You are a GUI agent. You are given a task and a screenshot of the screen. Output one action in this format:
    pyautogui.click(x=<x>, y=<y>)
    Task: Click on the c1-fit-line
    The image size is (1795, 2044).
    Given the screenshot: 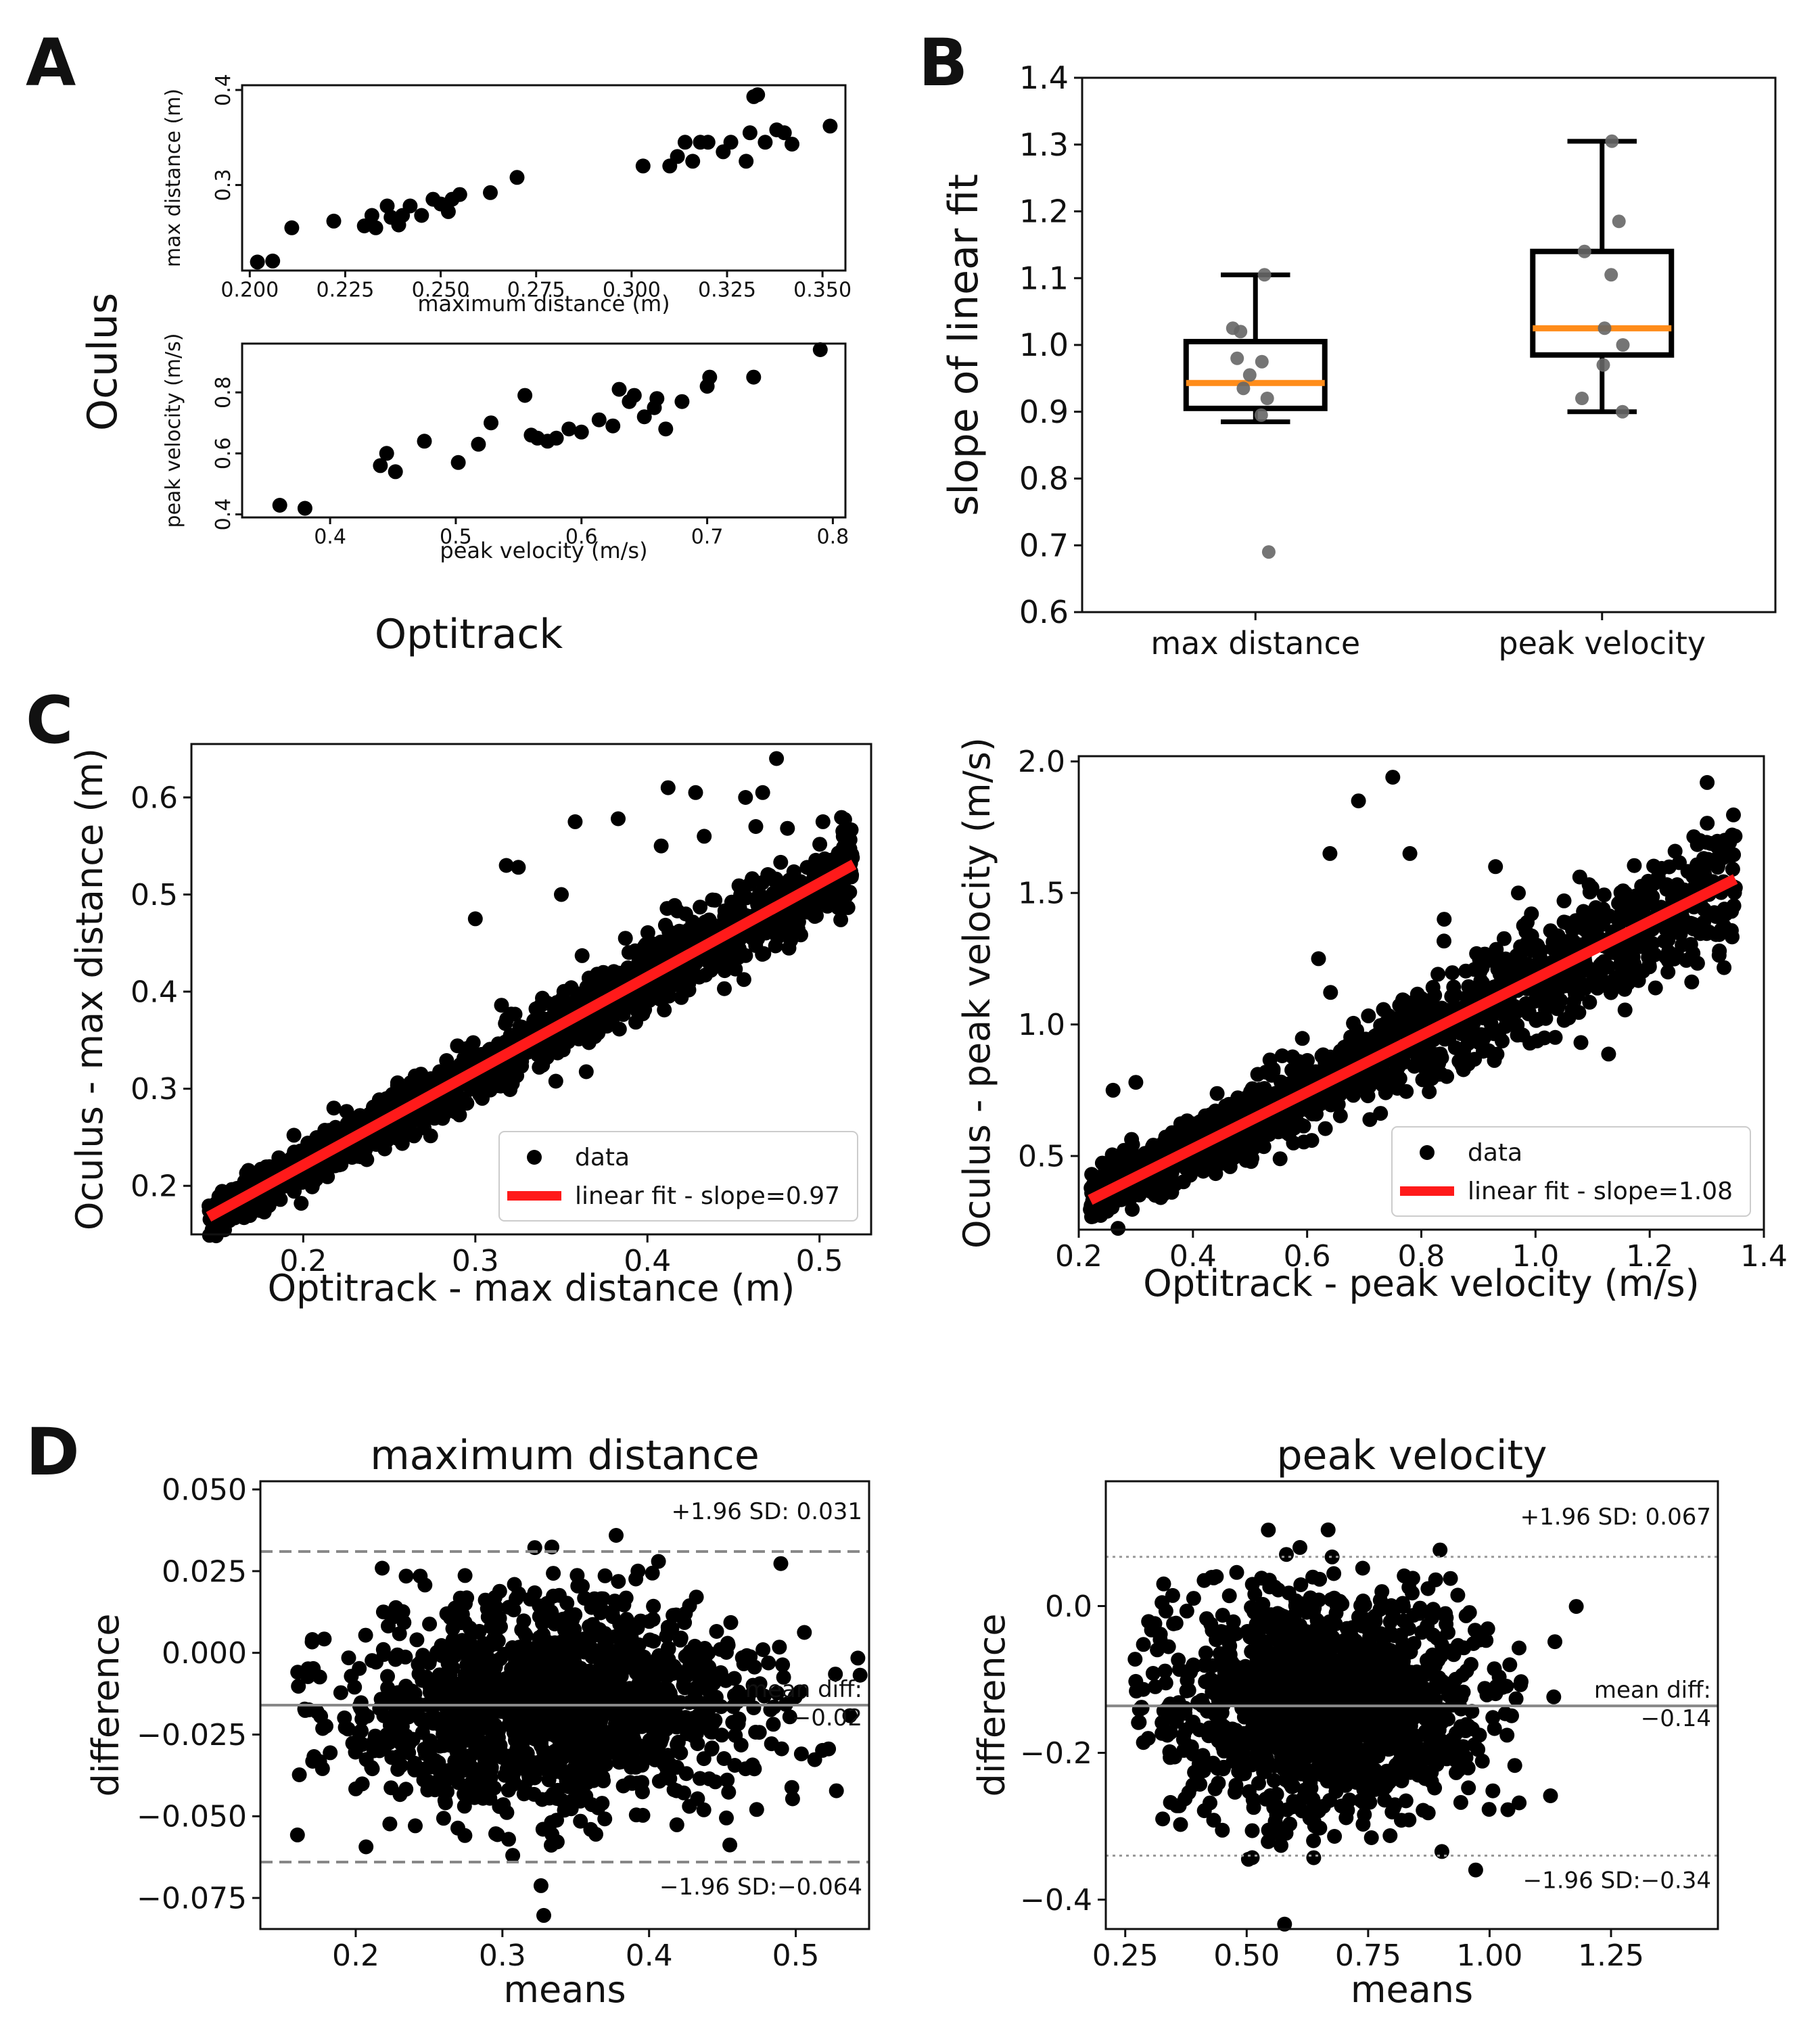 What is the action you would take?
    pyautogui.click(x=531, y=1040)
    